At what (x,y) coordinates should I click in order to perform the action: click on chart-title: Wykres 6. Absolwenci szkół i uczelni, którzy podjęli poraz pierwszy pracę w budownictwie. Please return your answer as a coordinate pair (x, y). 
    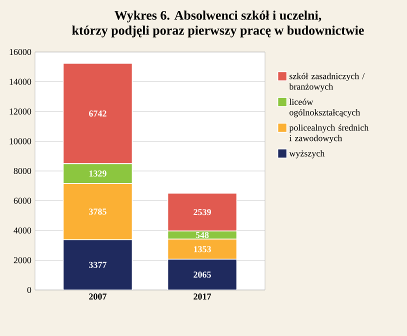
    Looking at the image, I should click on (218, 24).